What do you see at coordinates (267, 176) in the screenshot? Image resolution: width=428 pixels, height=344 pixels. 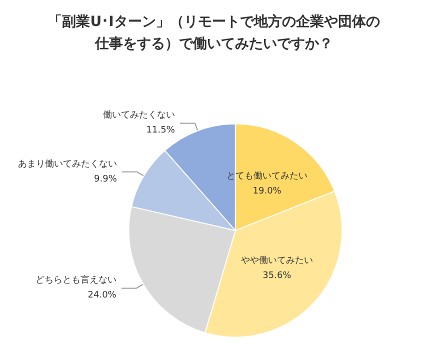 I see `slice-label: とても働いてみたい` at bounding box center [267, 176].